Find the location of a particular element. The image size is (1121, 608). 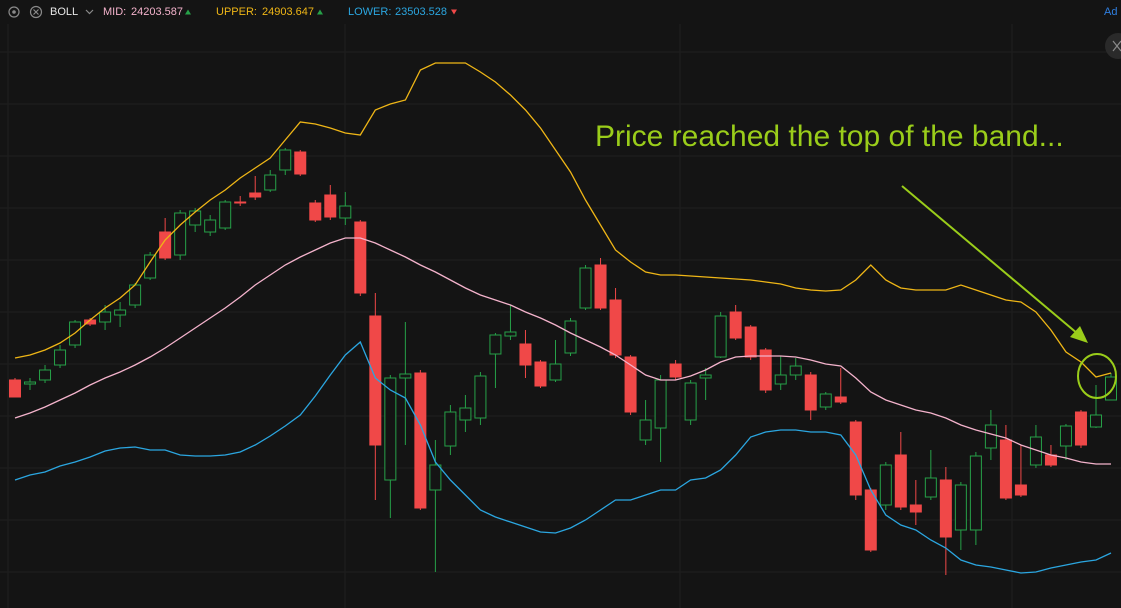

legend-value: 24903.647 is located at coordinates (288, 12).